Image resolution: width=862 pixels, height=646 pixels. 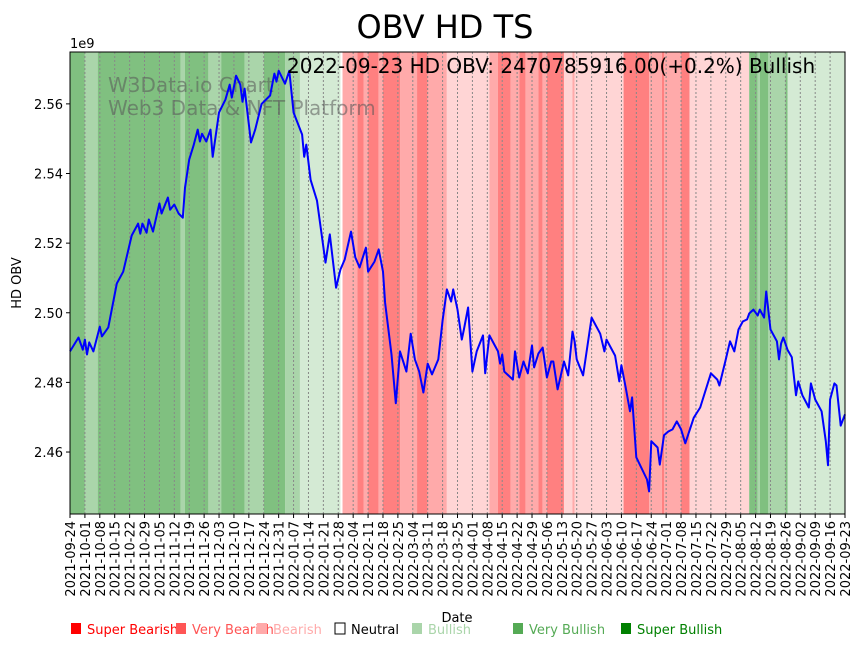 I want to click on x-tick-label: 2022-01-14, so click(x=309, y=559).